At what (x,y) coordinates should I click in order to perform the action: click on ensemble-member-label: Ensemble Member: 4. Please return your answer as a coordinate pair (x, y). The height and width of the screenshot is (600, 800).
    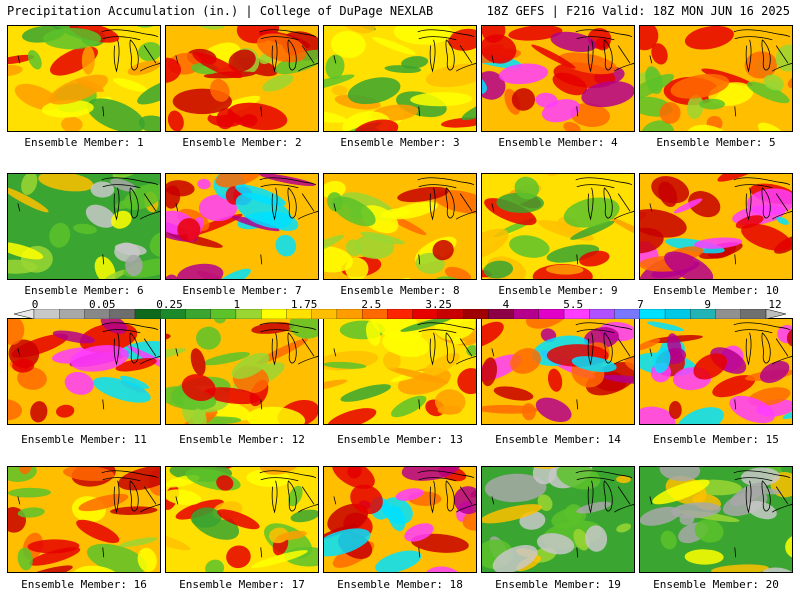
    Looking at the image, I should click on (558, 142).